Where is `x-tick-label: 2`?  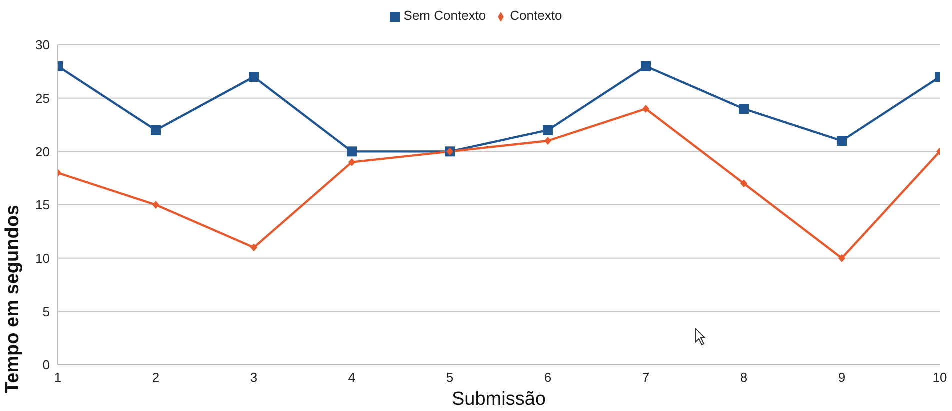
x-tick-label: 2 is located at coordinates (156, 378).